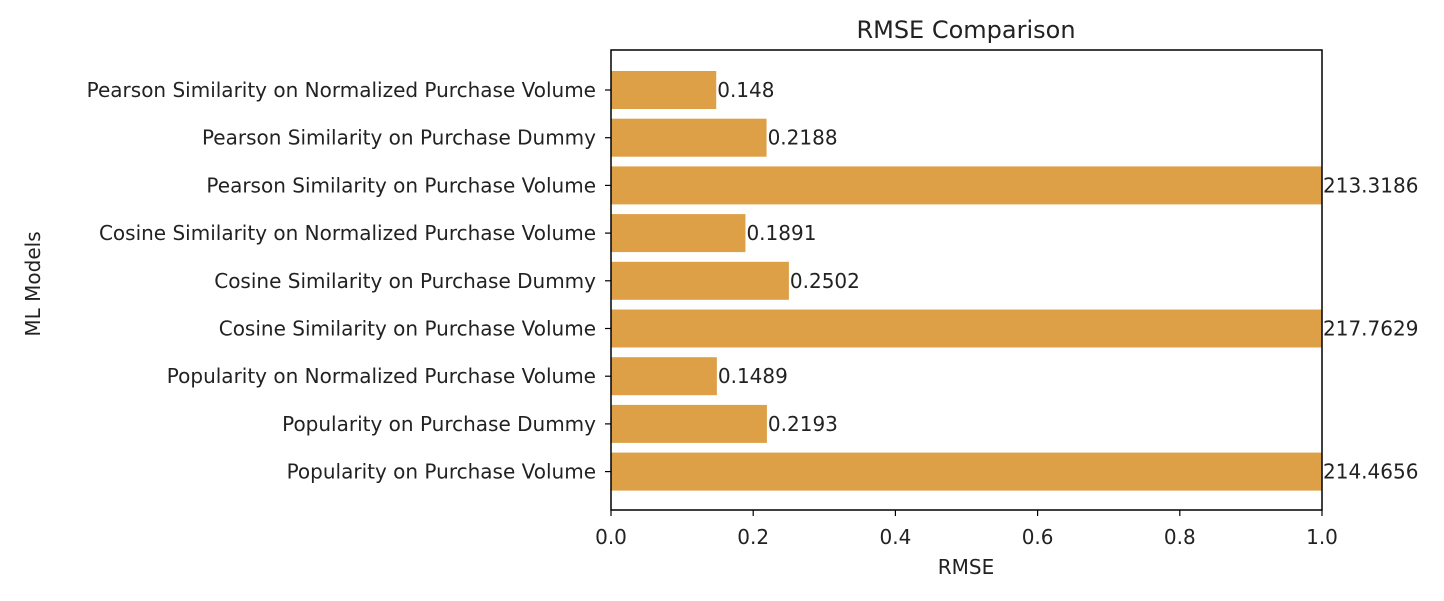 This screenshot has width=1444, height=601. Describe the element at coordinates (1038, 537) in the screenshot. I see `x-tick-label: 0.6` at that location.